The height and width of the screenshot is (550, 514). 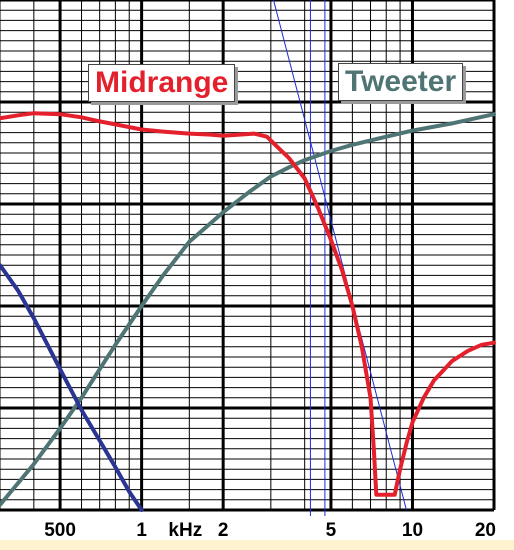 I want to click on legend-tweeter: Tweeter, so click(x=401, y=82).